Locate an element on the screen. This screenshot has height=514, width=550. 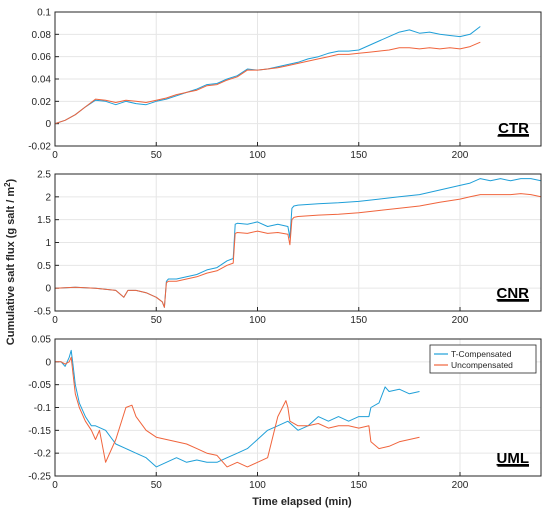
y-tick-label: 2.5 is located at coordinates (44, 175).